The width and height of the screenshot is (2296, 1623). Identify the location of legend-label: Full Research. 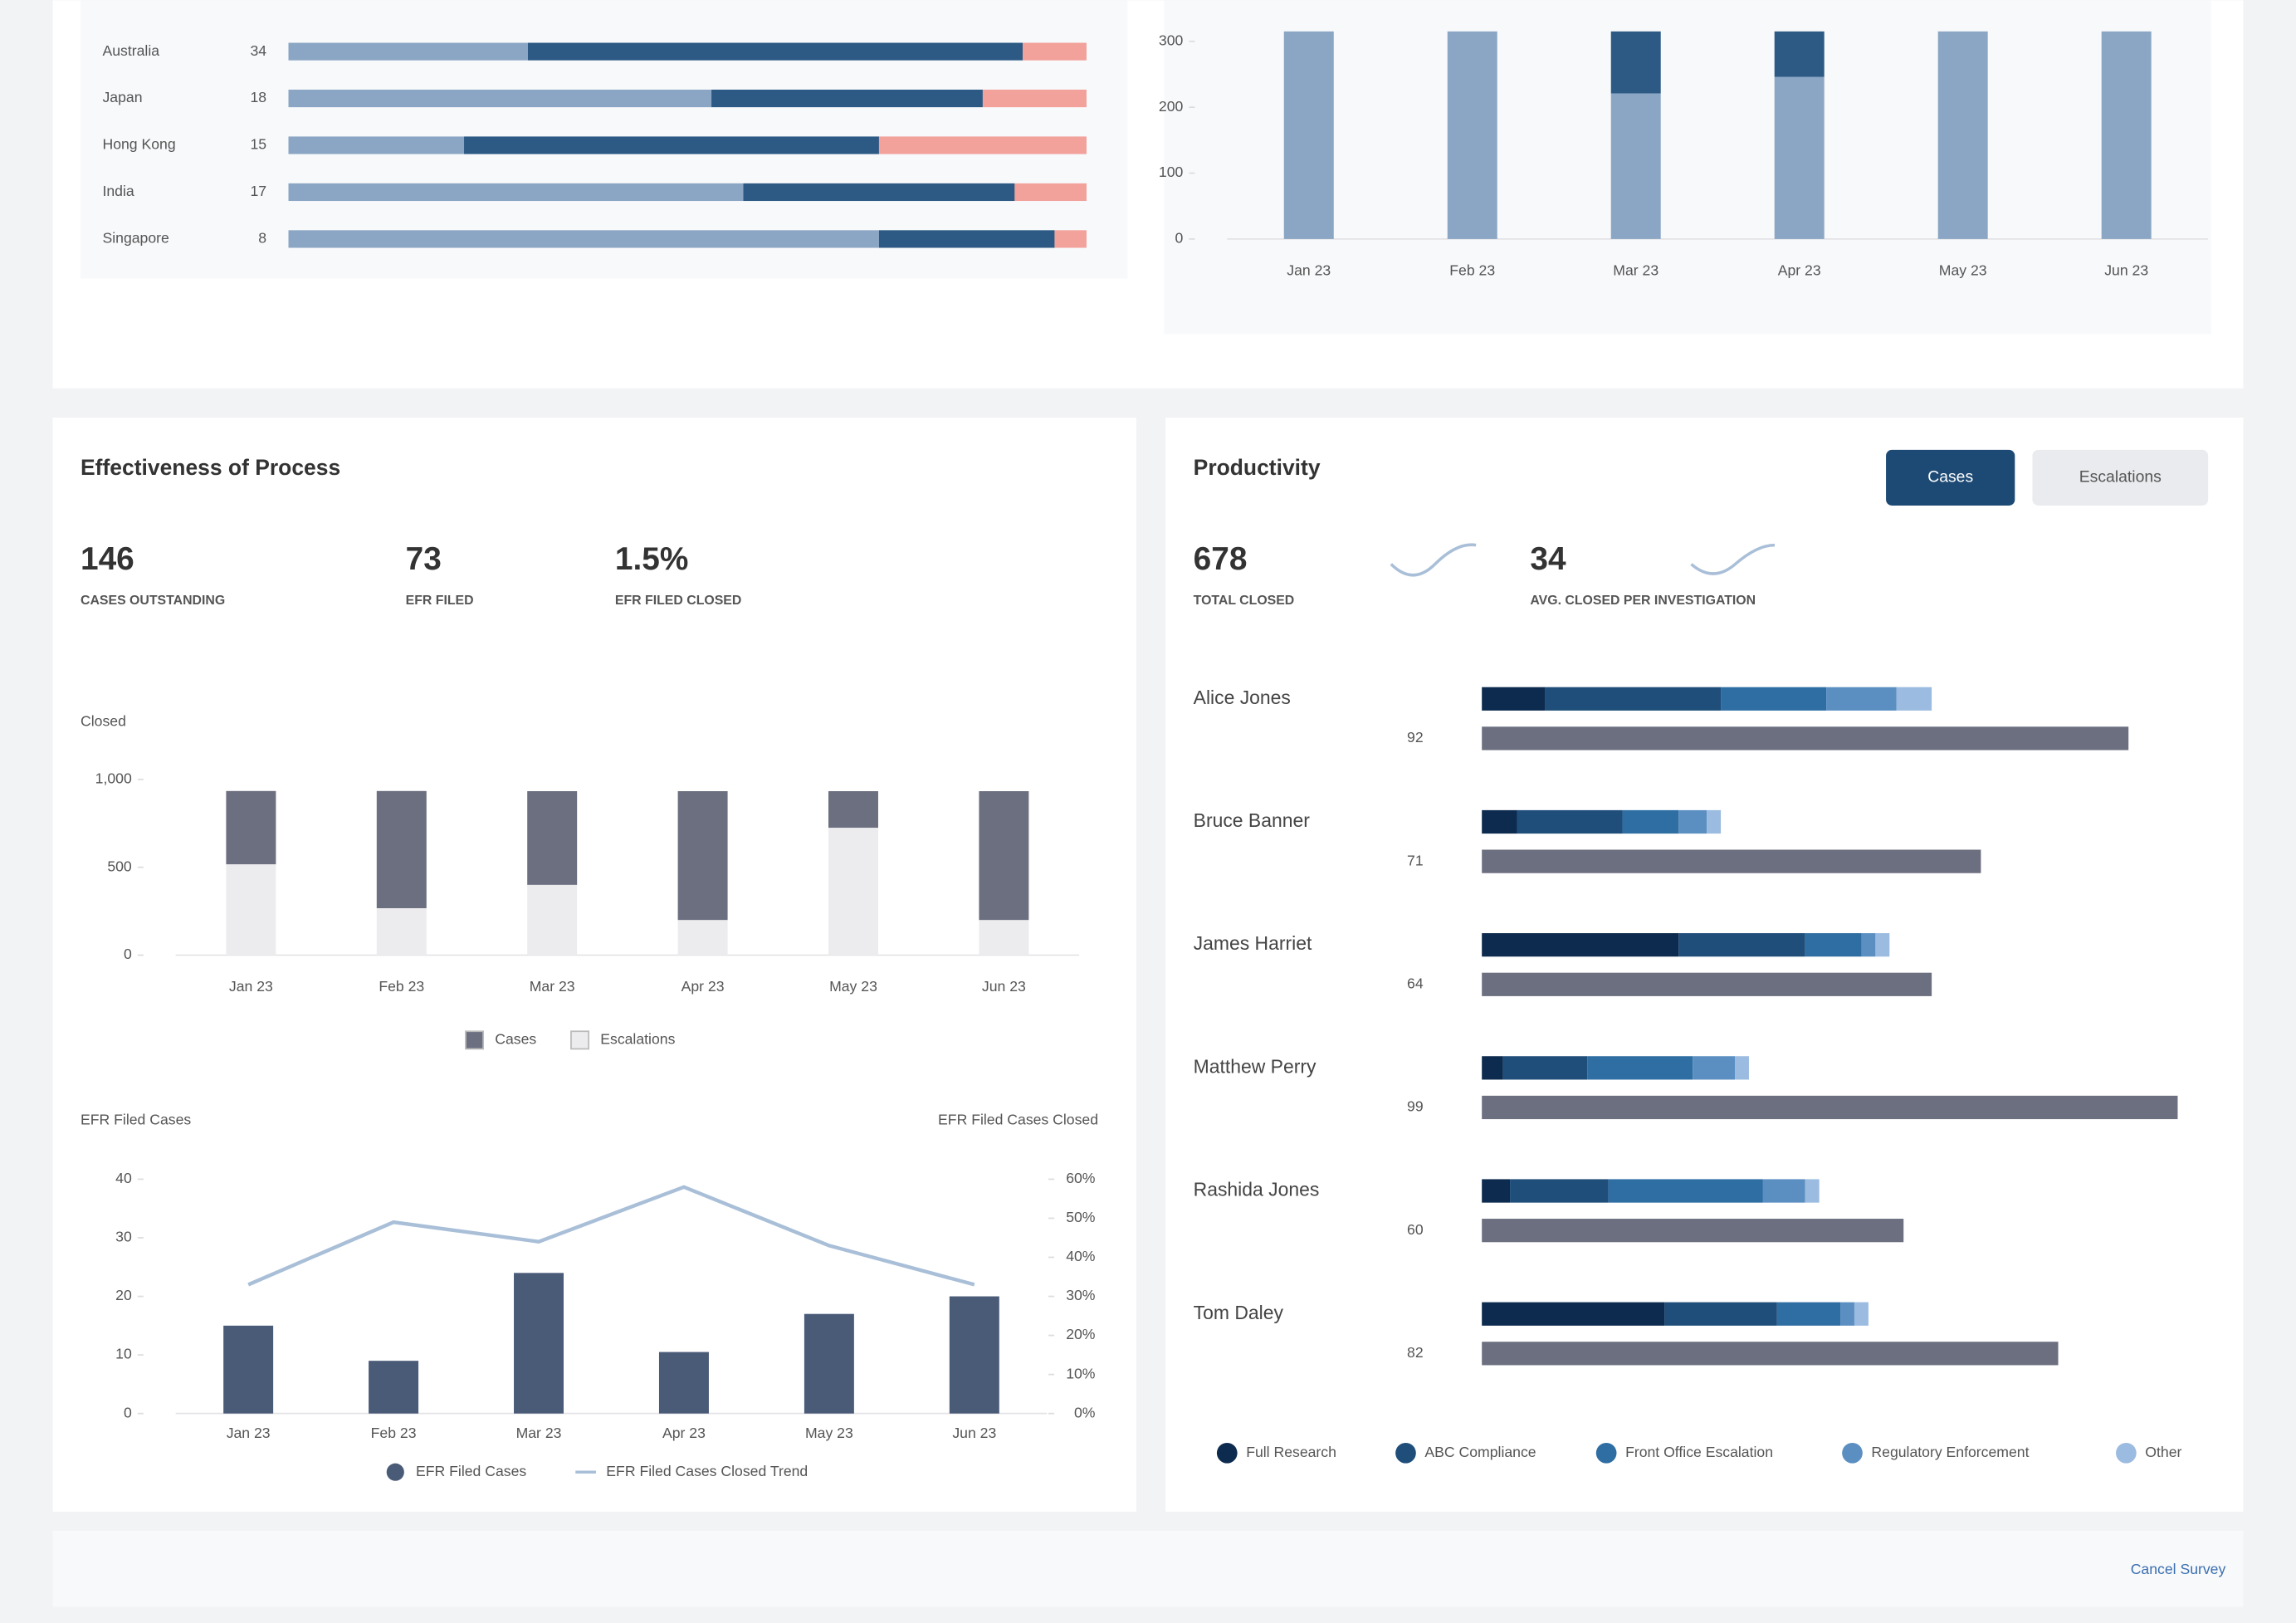
(1291, 1452).